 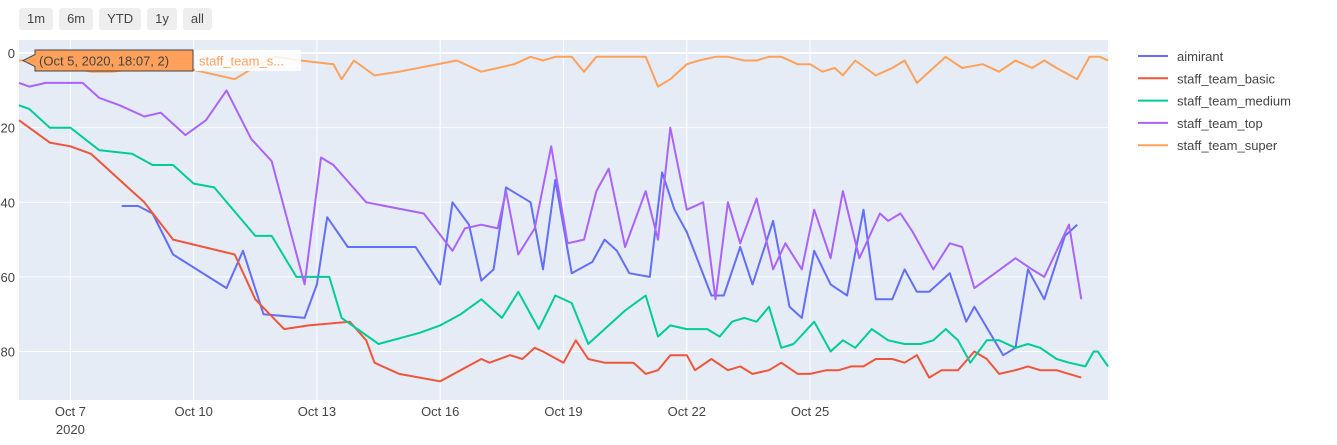 I want to click on y-tick-label: 80, so click(x=8, y=352).